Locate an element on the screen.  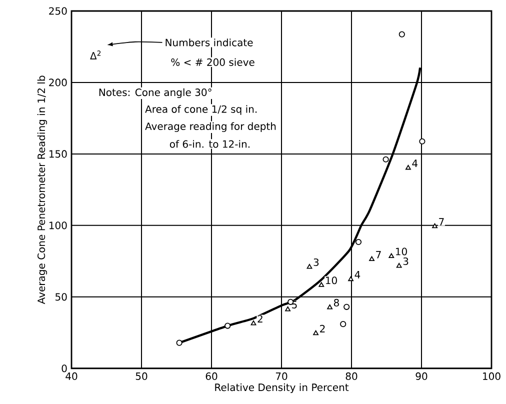
annotation: Numbers indicate is located at coordinates (209, 42).